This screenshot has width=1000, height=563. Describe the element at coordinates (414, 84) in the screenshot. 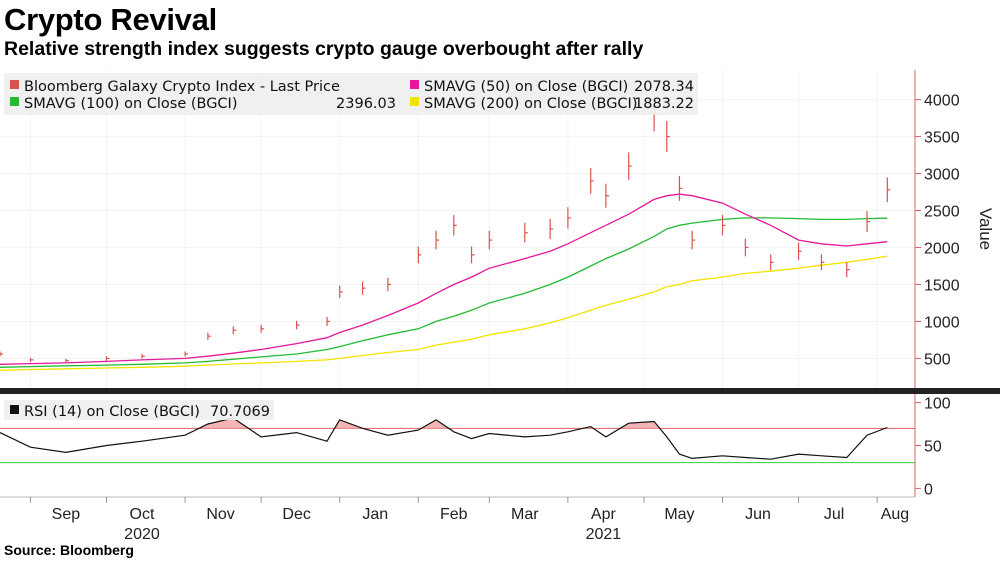

I see `sma50-legend-swatch` at that location.